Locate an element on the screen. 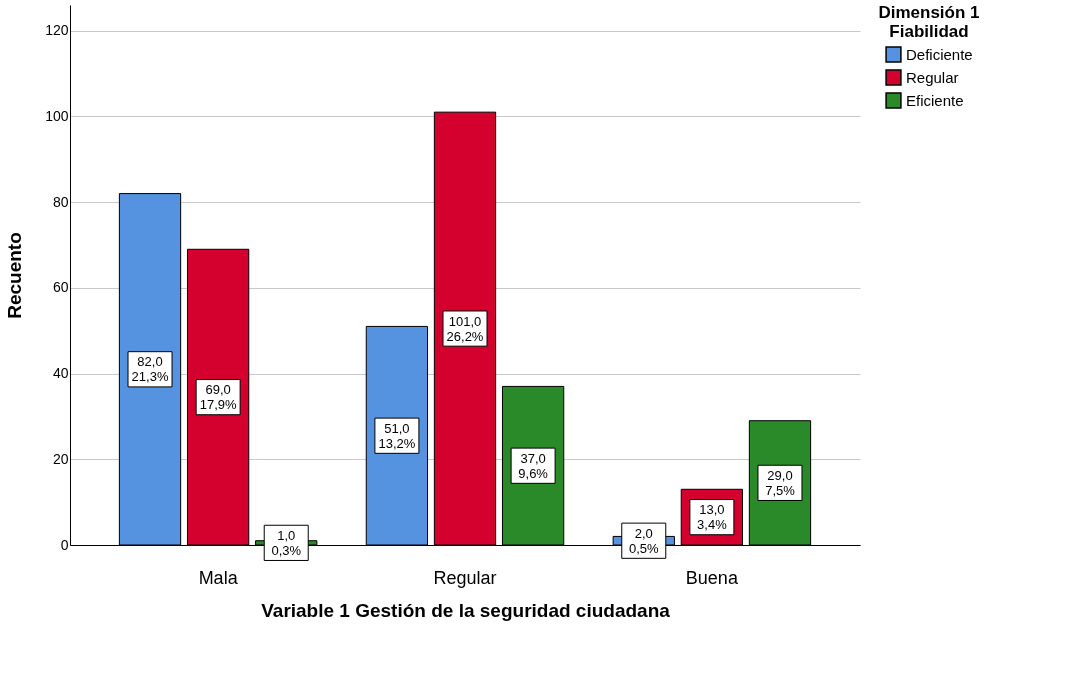 This screenshot has width=1076, height=681. y-tick-label: 60 is located at coordinates (60, 287).